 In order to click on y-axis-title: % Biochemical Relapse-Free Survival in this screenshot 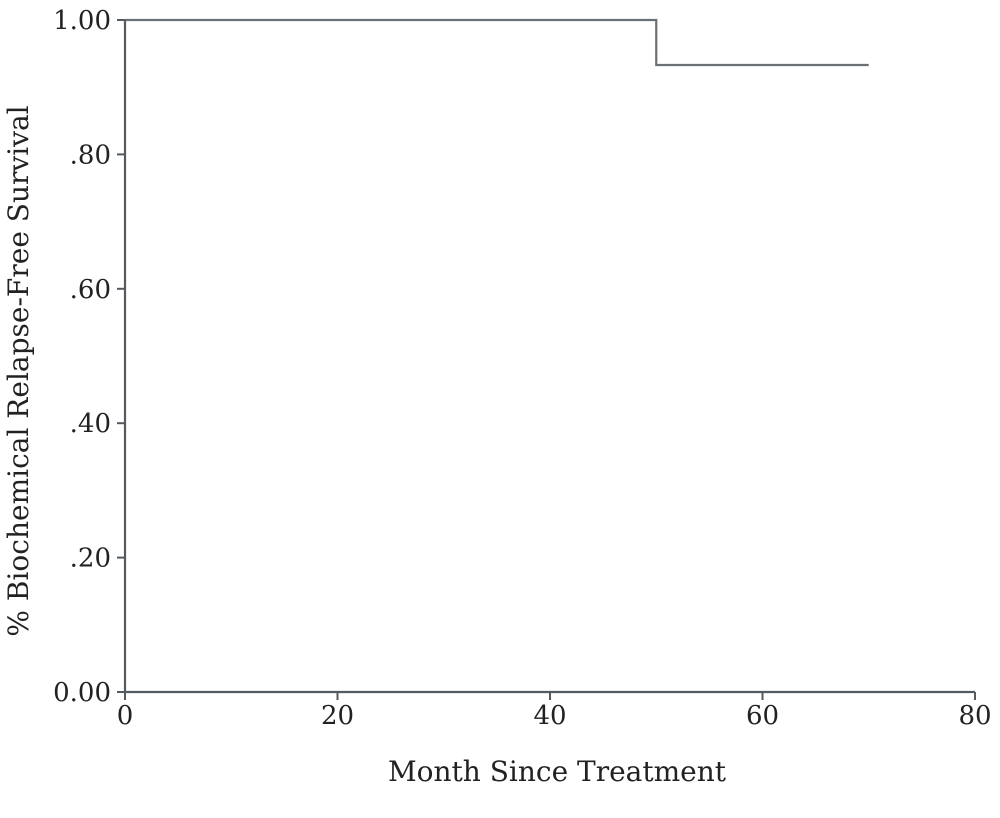, I will do `click(18, 370)`.